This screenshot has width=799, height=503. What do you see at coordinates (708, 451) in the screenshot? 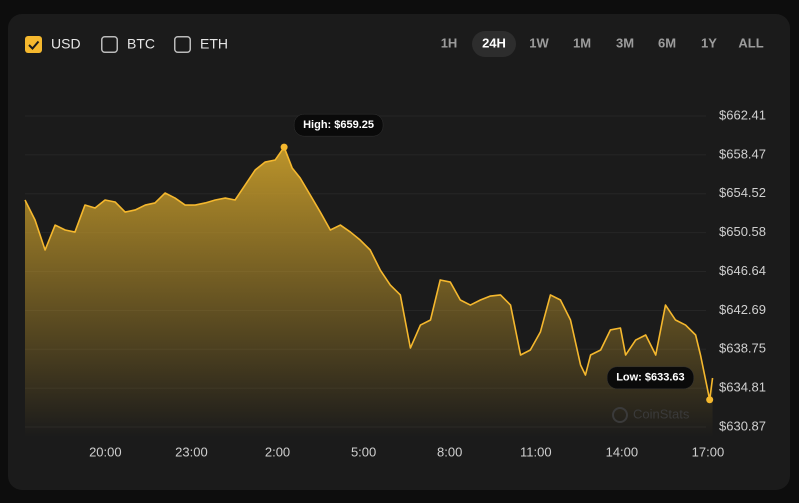
I see `x-tick-label: 17:00` at bounding box center [708, 451].